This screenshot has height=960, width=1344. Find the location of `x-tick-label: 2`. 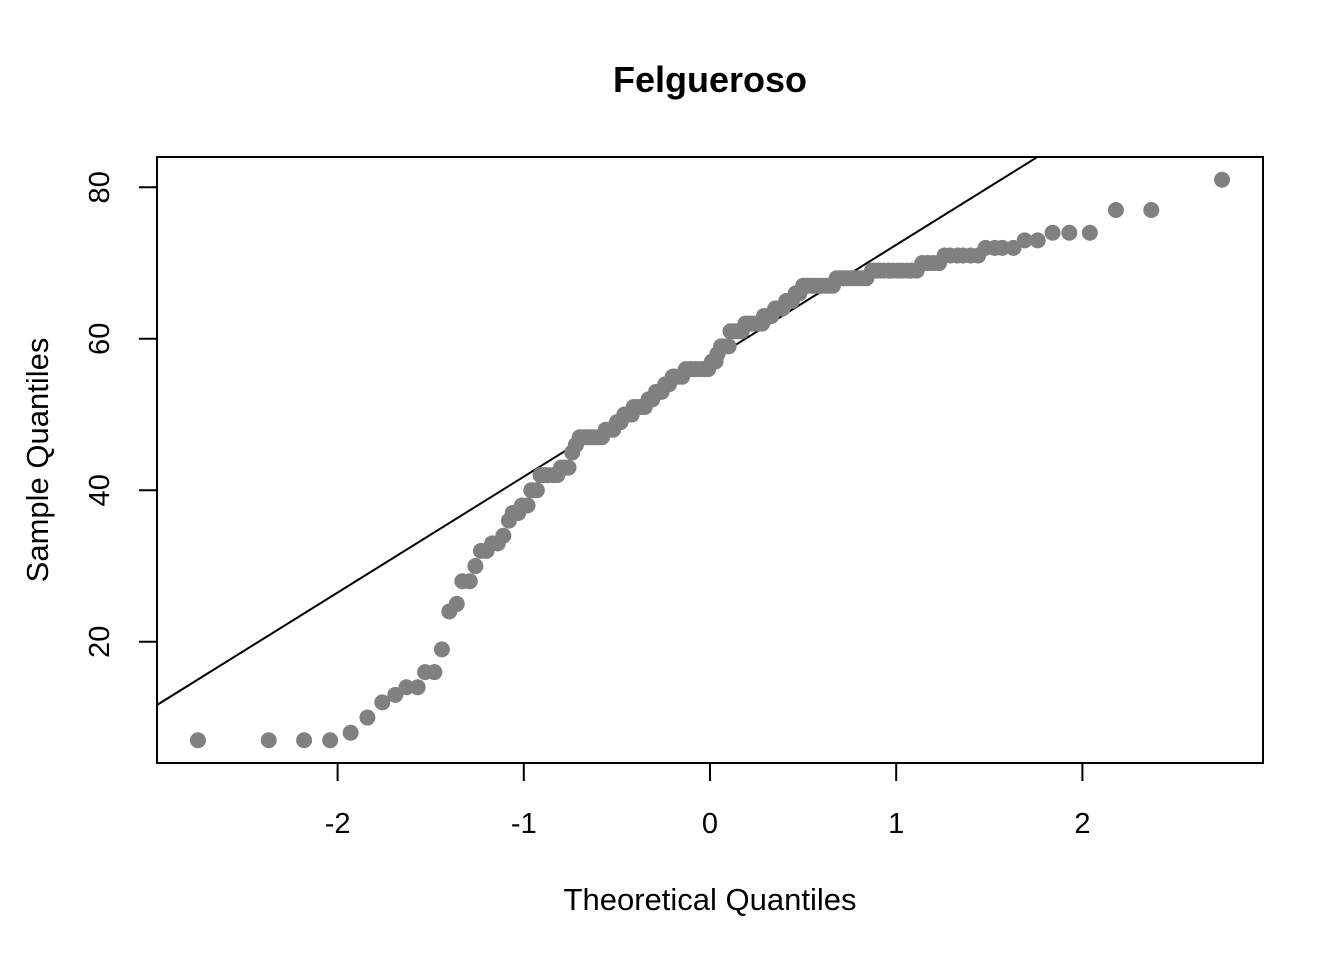

x-tick-label: 2 is located at coordinates (1082, 824).